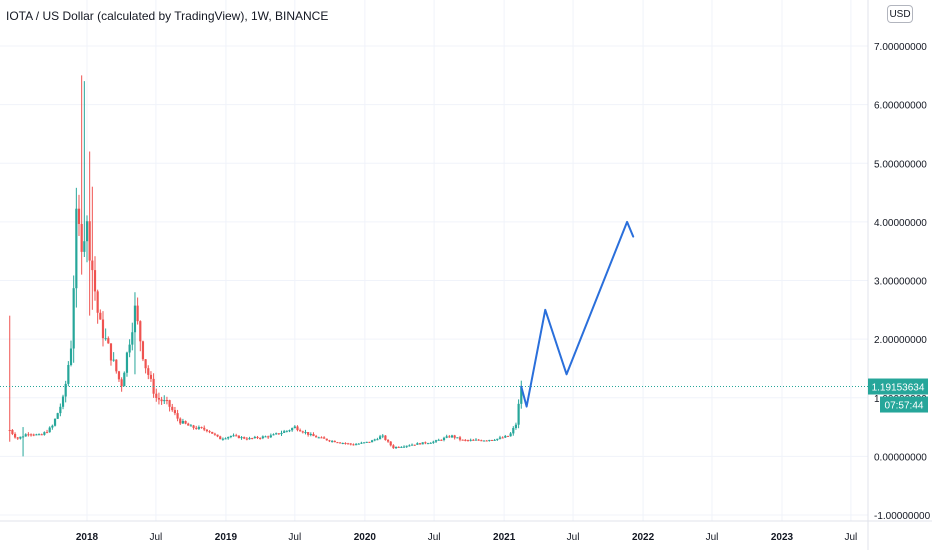 The image size is (932, 555). What do you see at coordinates (365, 537) in the screenshot?
I see `time-tick-label: 2020` at bounding box center [365, 537].